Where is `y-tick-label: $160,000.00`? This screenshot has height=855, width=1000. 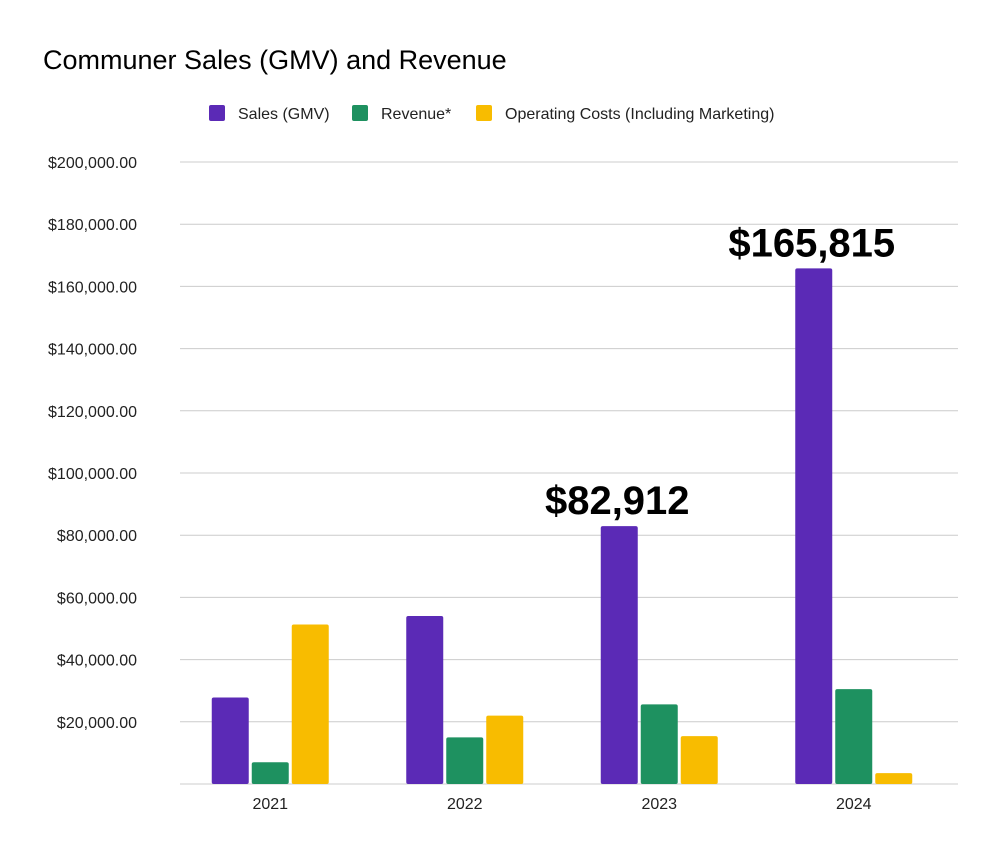
y-tick-label: $160,000.00 is located at coordinates (92, 287).